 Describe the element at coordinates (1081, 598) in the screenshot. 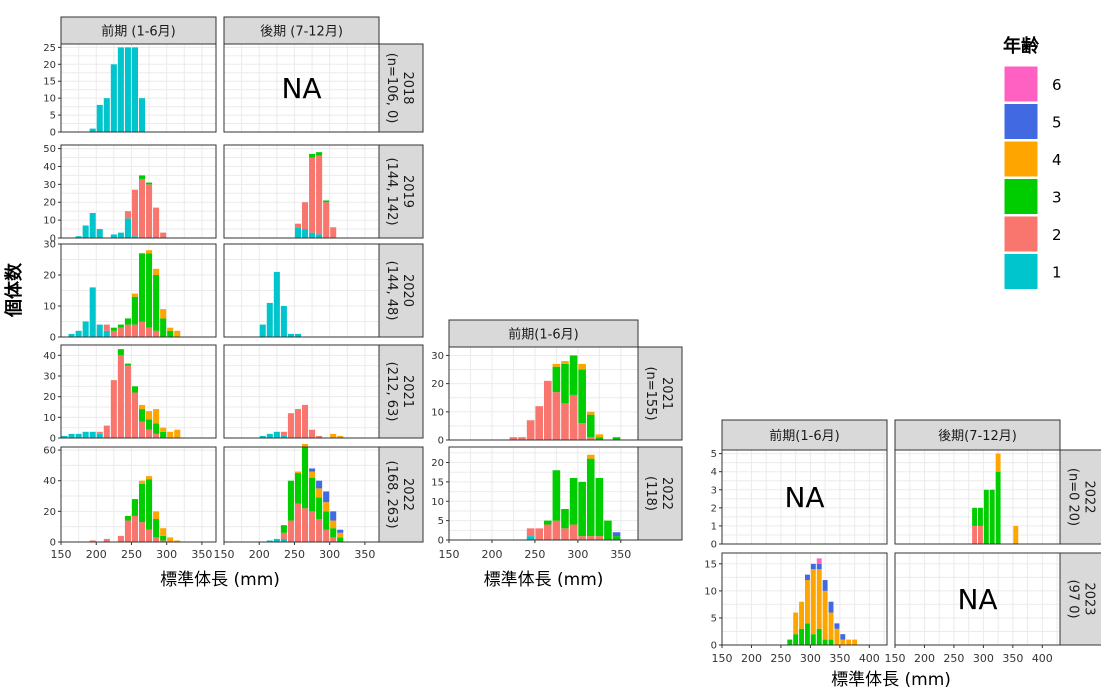

I see `row-strip-text: 2023(97 0)` at that location.